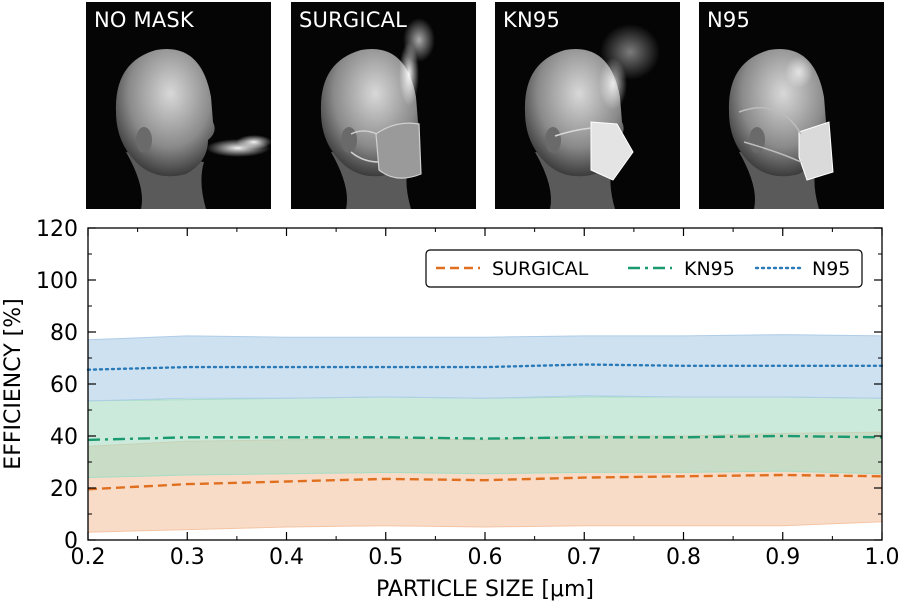  Describe the element at coordinates (532, 20) in the screenshot. I see `panel-label: KN95` at that location.